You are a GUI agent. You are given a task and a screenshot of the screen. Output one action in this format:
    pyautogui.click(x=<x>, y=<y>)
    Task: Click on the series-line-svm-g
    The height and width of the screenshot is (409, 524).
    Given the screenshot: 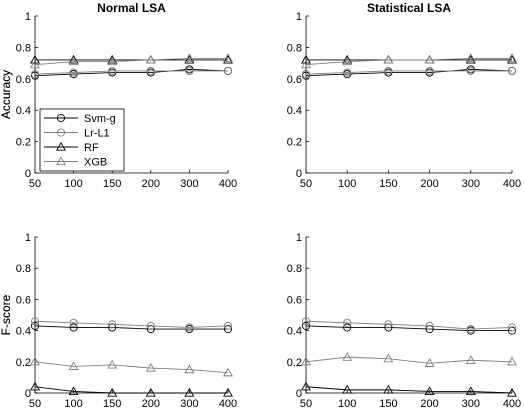 What is the action you would take?
    pyautogui.click(x=409, y=72)
    